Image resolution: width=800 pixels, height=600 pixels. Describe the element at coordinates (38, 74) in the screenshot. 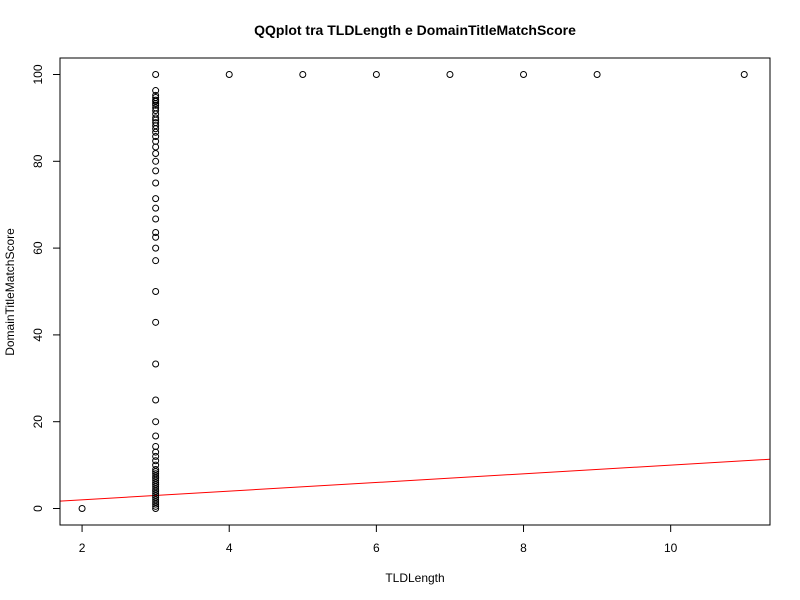

I see `y-tick-label: 100` at that location.